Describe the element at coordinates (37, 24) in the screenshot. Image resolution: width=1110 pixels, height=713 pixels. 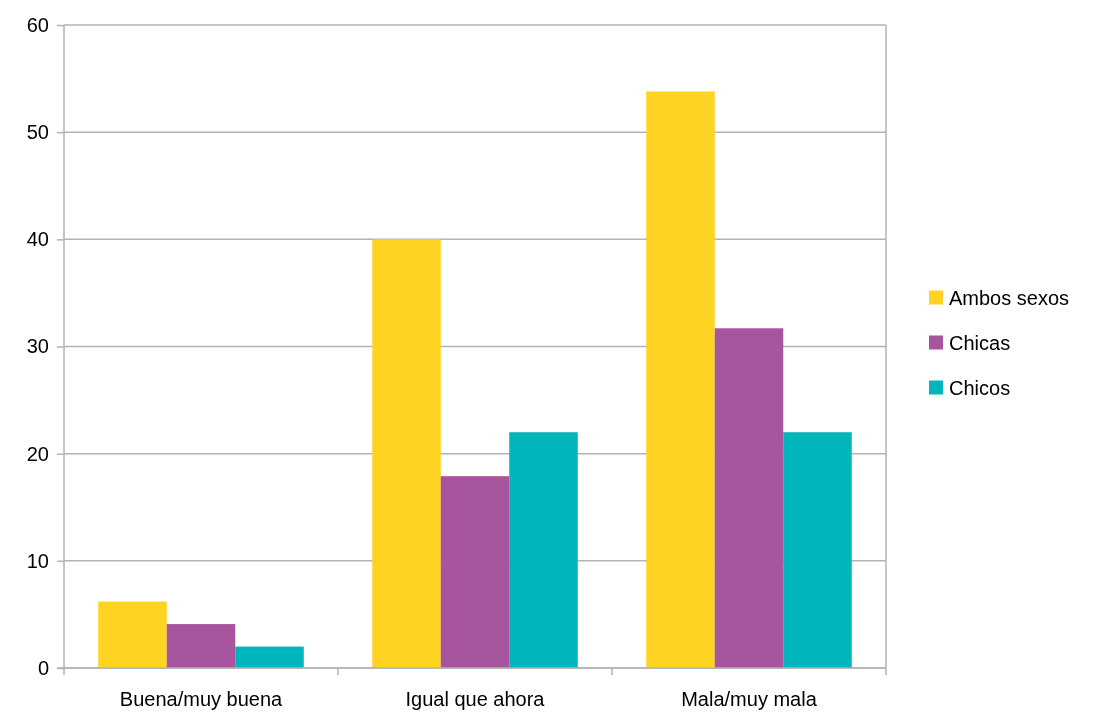
I see `y-tick-label: 60` at that location.